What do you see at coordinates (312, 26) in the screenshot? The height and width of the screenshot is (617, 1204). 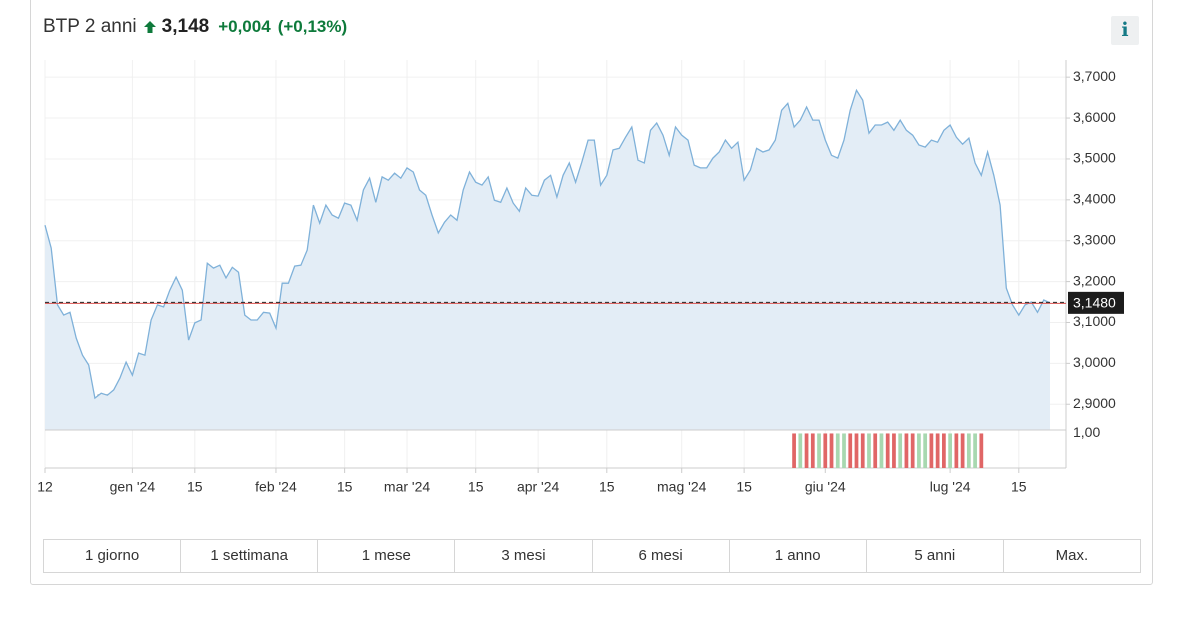 I see `change-percent: (+0,13%)` at bounding box center [312, 26].